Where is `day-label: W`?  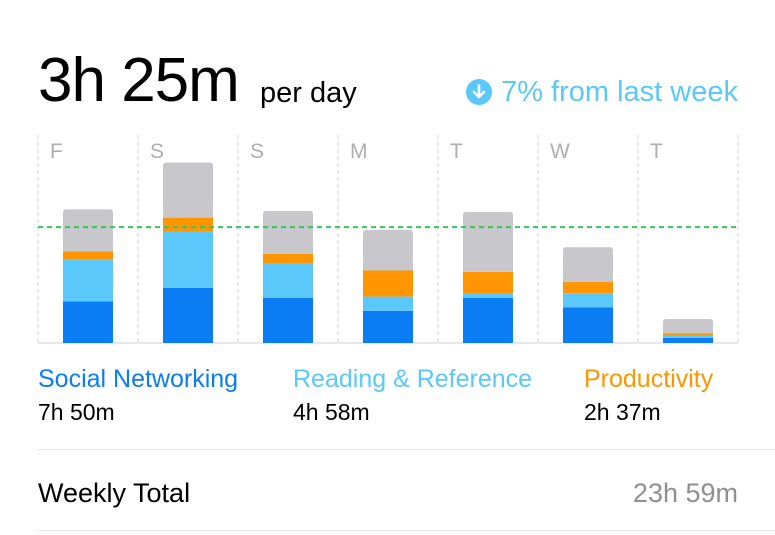 day-label: W is located at coordinates (560, 151).